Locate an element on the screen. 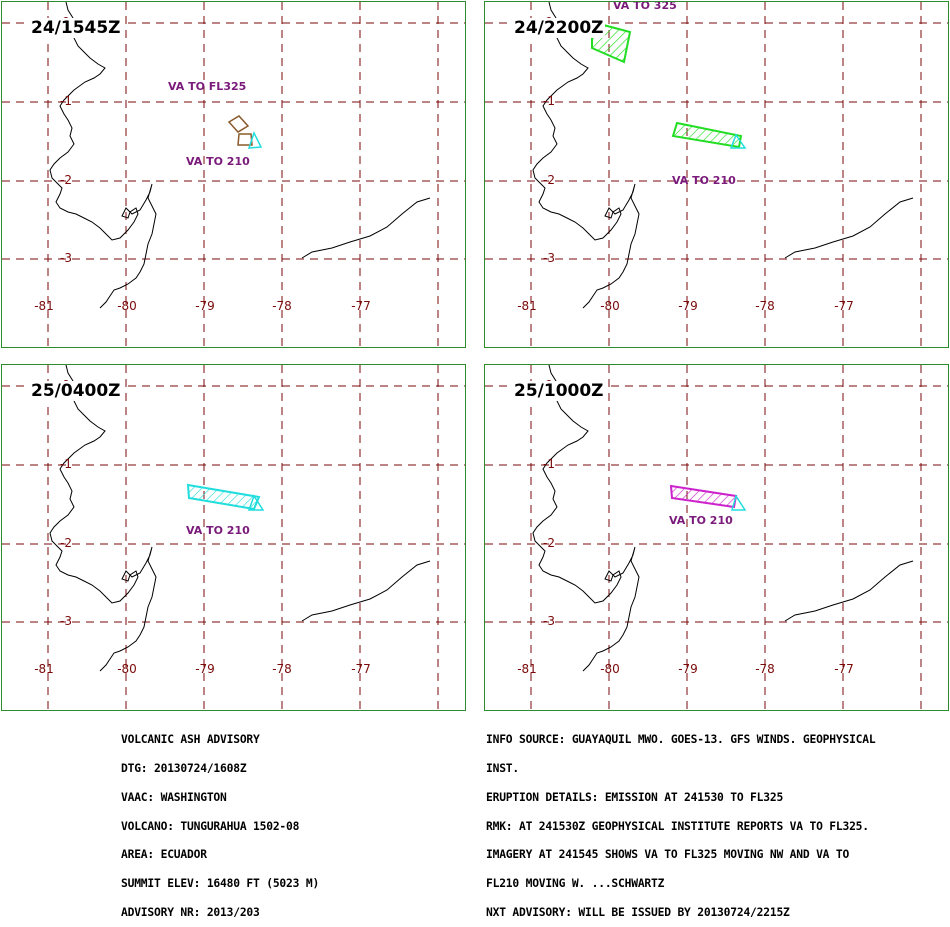  ash-height-label: VA TO 325 is located at coordinates (645, 7).